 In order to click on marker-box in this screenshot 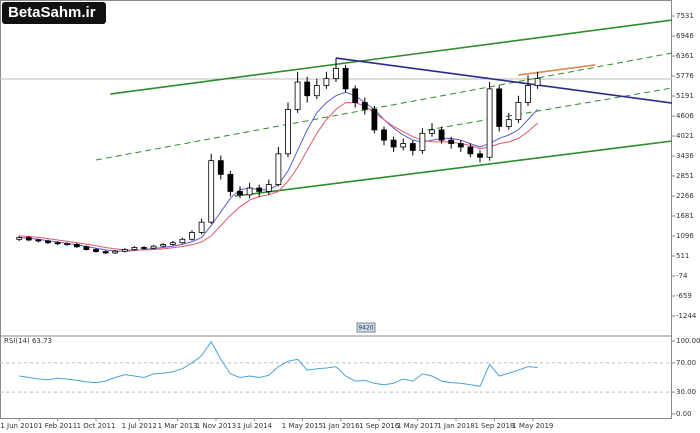, I will do `click(366, 327)`.